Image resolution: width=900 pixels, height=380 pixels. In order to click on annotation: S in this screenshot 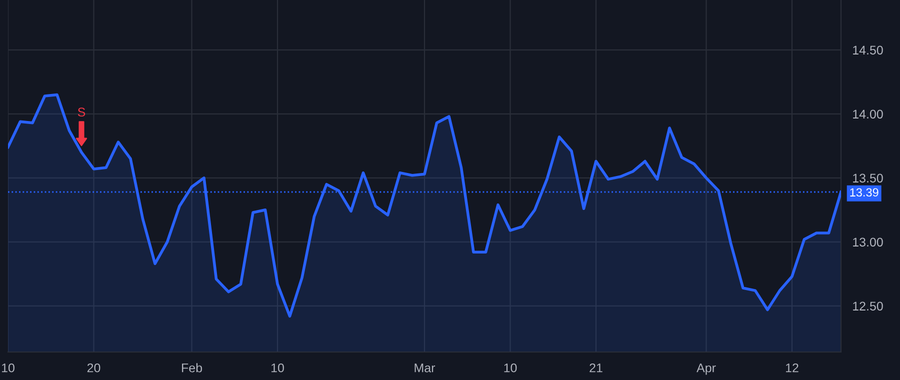, I will do `click(82, 112)`.